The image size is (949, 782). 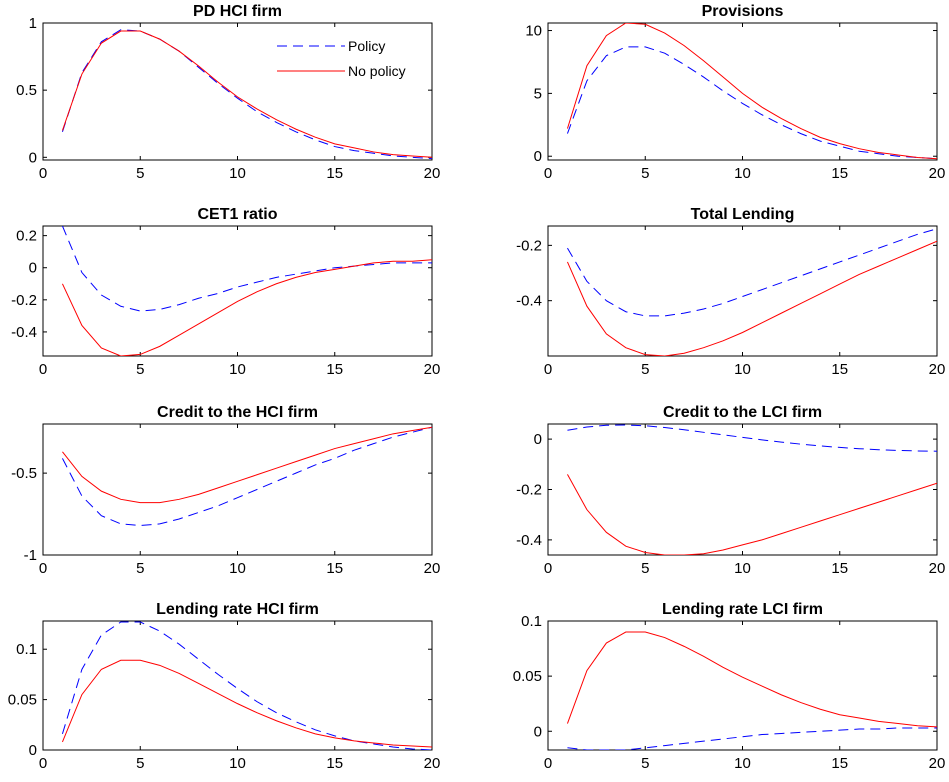 I want to click on legend-label: Policy, so click(x=366, y=46).